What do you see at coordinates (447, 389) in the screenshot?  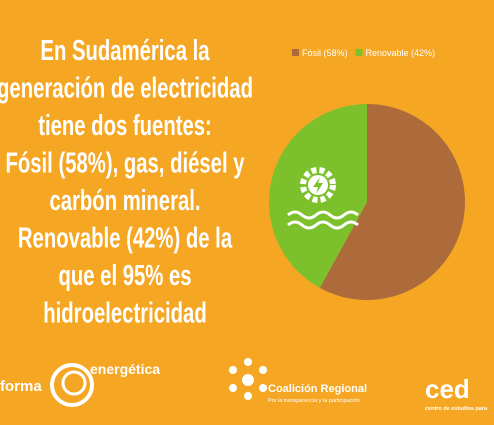 I see `logo-text: ced` at bounding box center [447, 389].